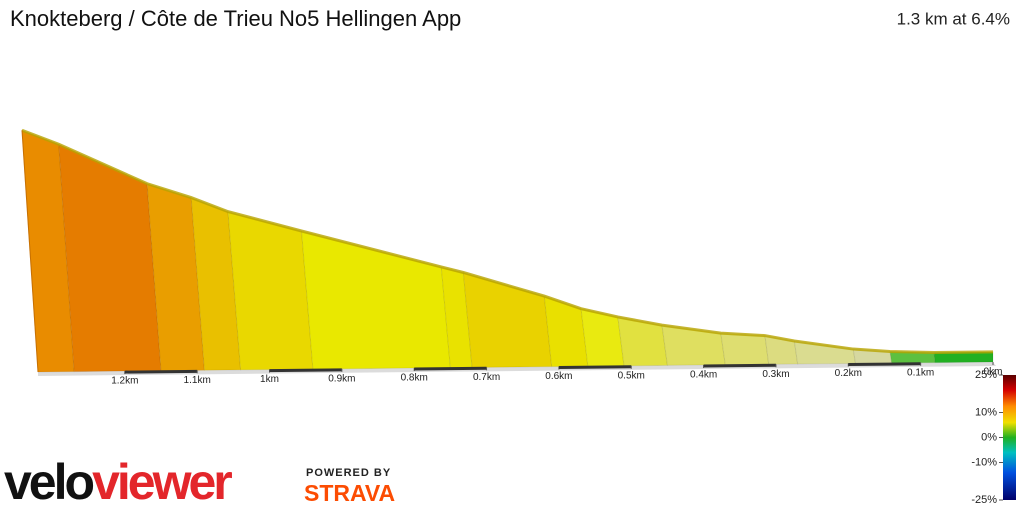  I want to click on x-tick-label: 0.7km, so click(486, 377).